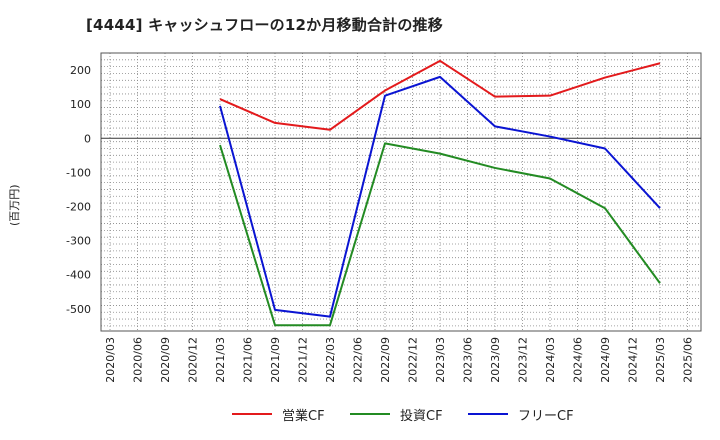  What do you see at coordinates (358, 360) in the screenshot?
I see `x-tick-label: 2022/06` at bounding box center [358, 360].